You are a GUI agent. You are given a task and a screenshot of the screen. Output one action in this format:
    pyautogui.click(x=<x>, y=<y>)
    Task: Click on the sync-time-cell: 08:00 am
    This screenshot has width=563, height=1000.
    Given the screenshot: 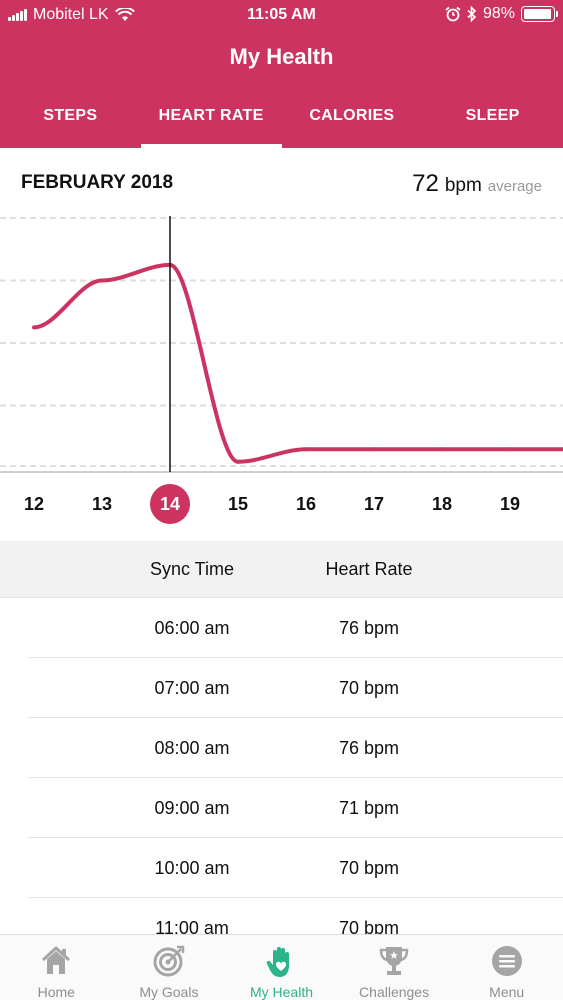 What is the action you would take?
    pyautogui.click(x=192, y=748)
    